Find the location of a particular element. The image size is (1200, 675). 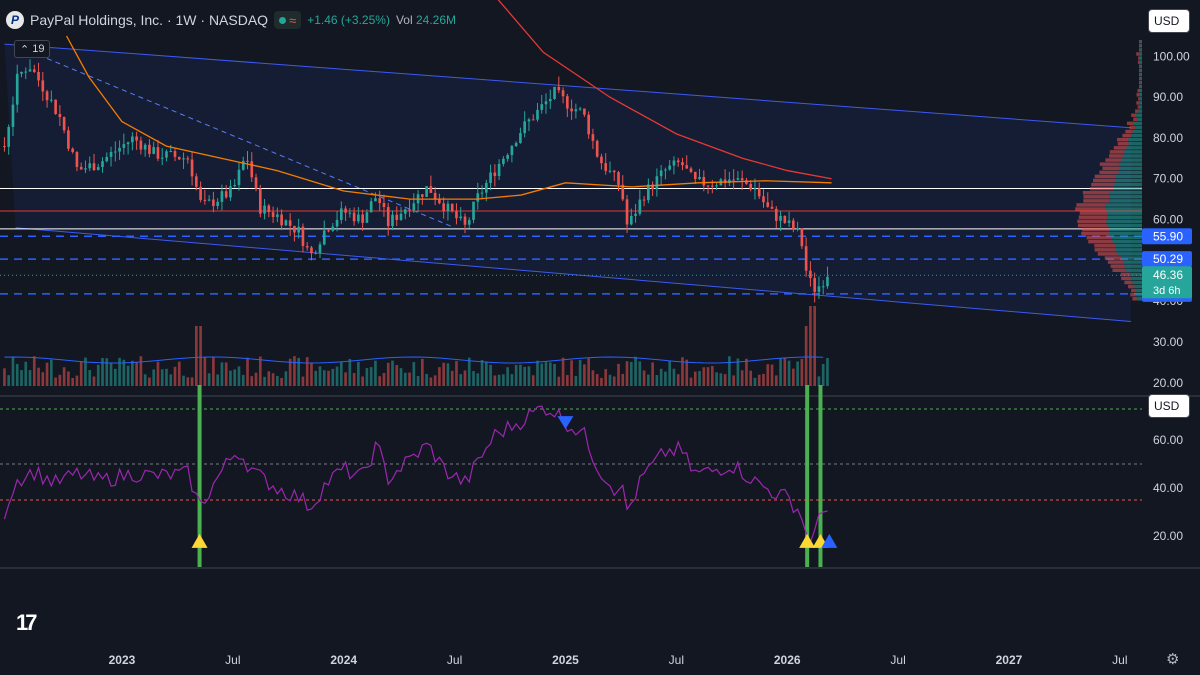

market-status-badge: ≈ is located at coordinates (288, 20).